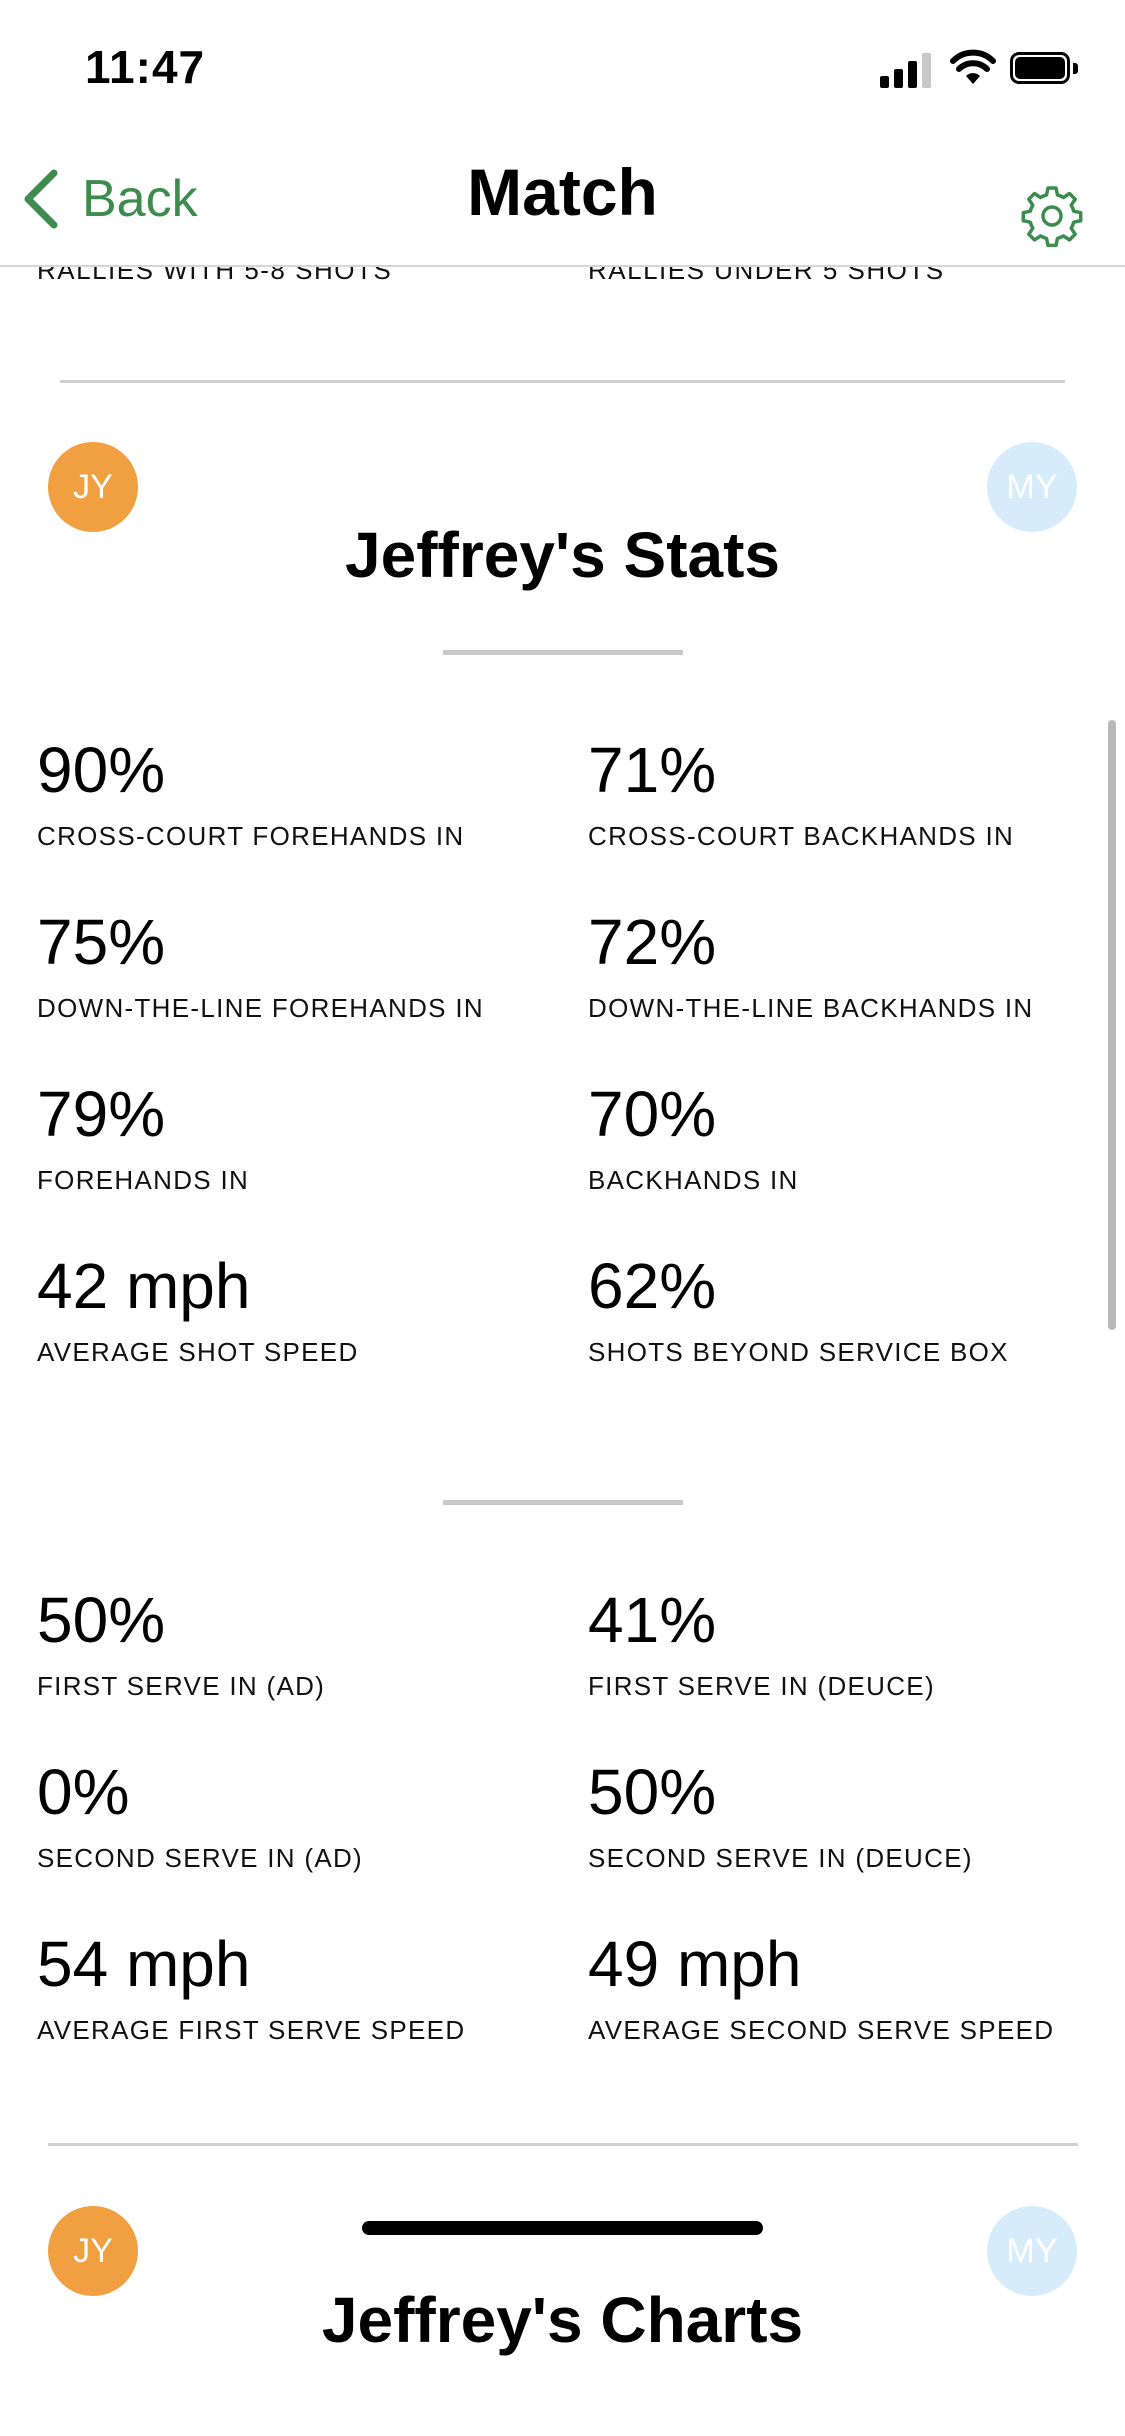  I want to click on stat-label: CROSS-COURT FOREHANDS IN, so click(251, 836).